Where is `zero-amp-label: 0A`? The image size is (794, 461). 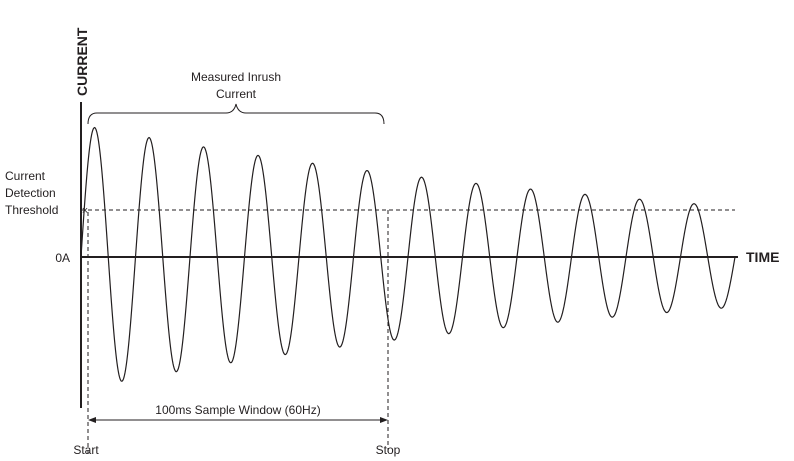 zero-amp-label: 0A is located at coordinates (62, 258).